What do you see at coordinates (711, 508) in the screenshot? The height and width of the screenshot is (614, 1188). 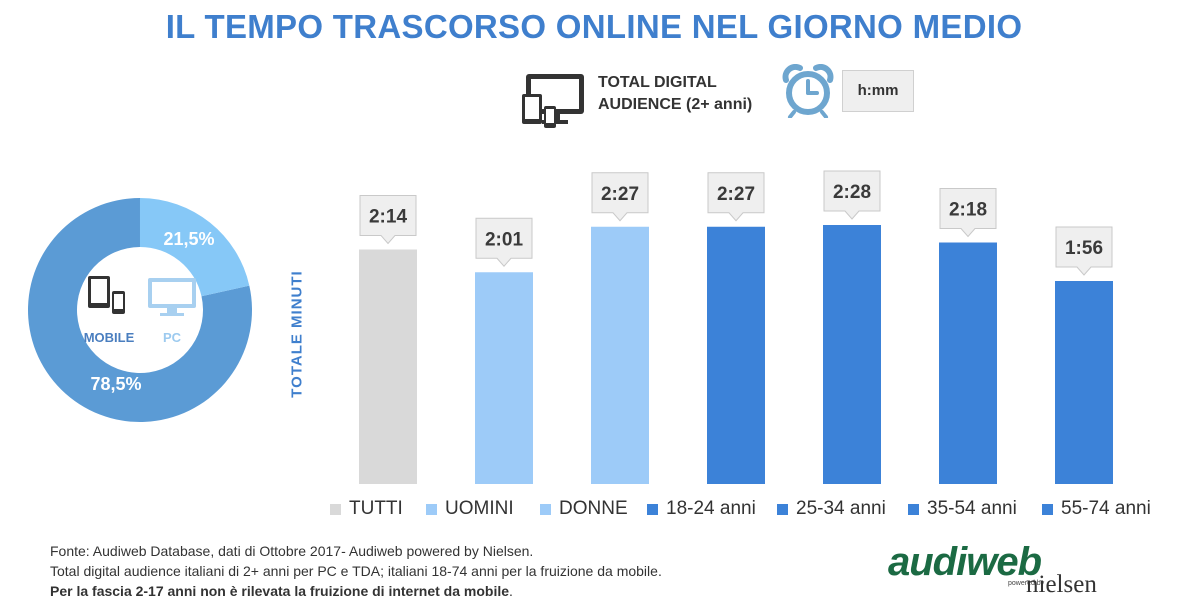 I see `legend-label-3: 18-24 anni` at bounding box center [711, 508].